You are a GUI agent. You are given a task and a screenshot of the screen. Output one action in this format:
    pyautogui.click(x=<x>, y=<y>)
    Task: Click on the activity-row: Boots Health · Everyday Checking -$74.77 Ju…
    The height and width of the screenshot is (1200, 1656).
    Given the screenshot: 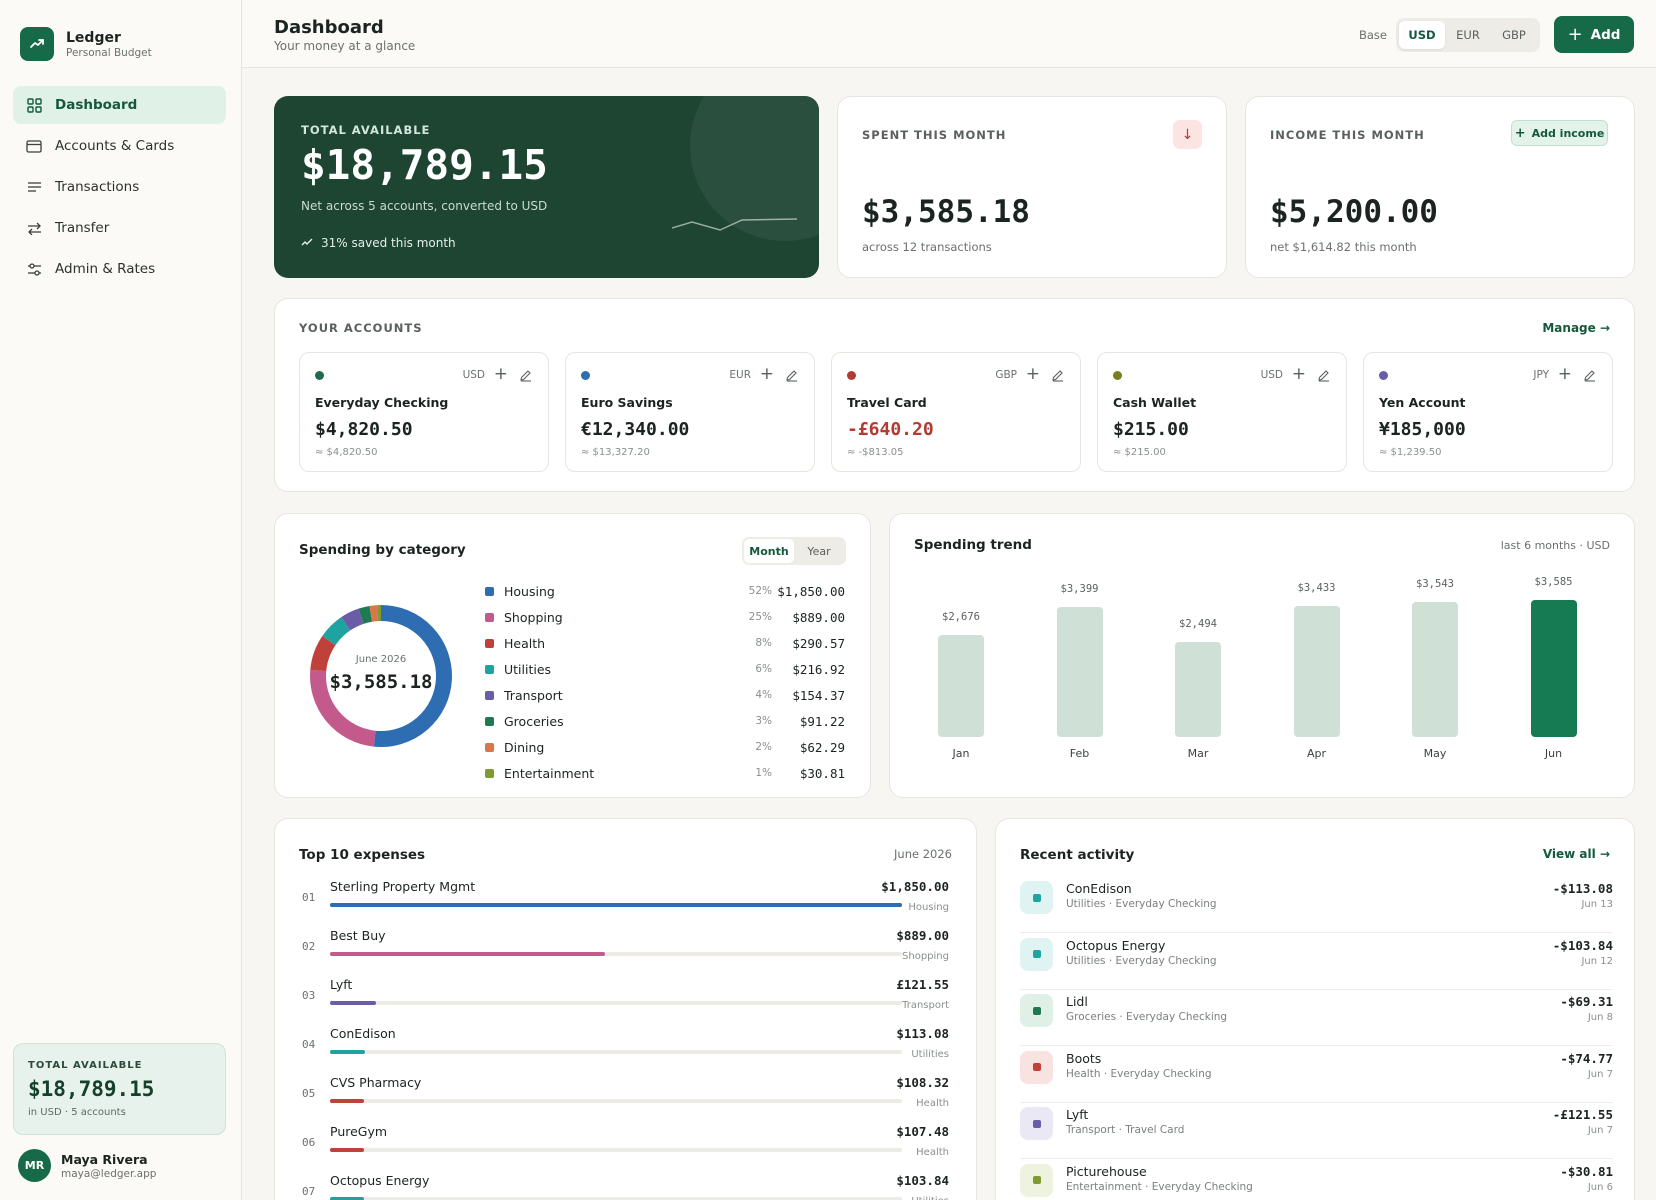 What is the action you would take?
    pyautogui.click(x=1316, y=1075)
    